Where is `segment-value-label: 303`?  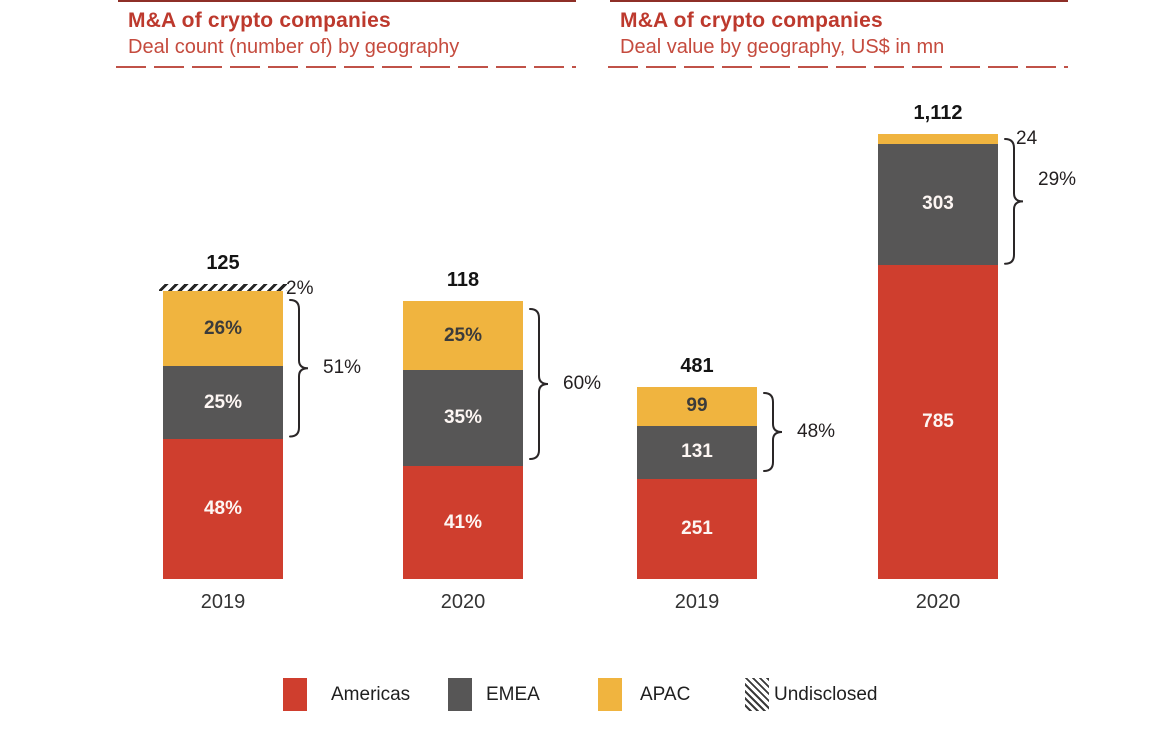 segment-value-label: 303 is located at coordinates (938, 204).